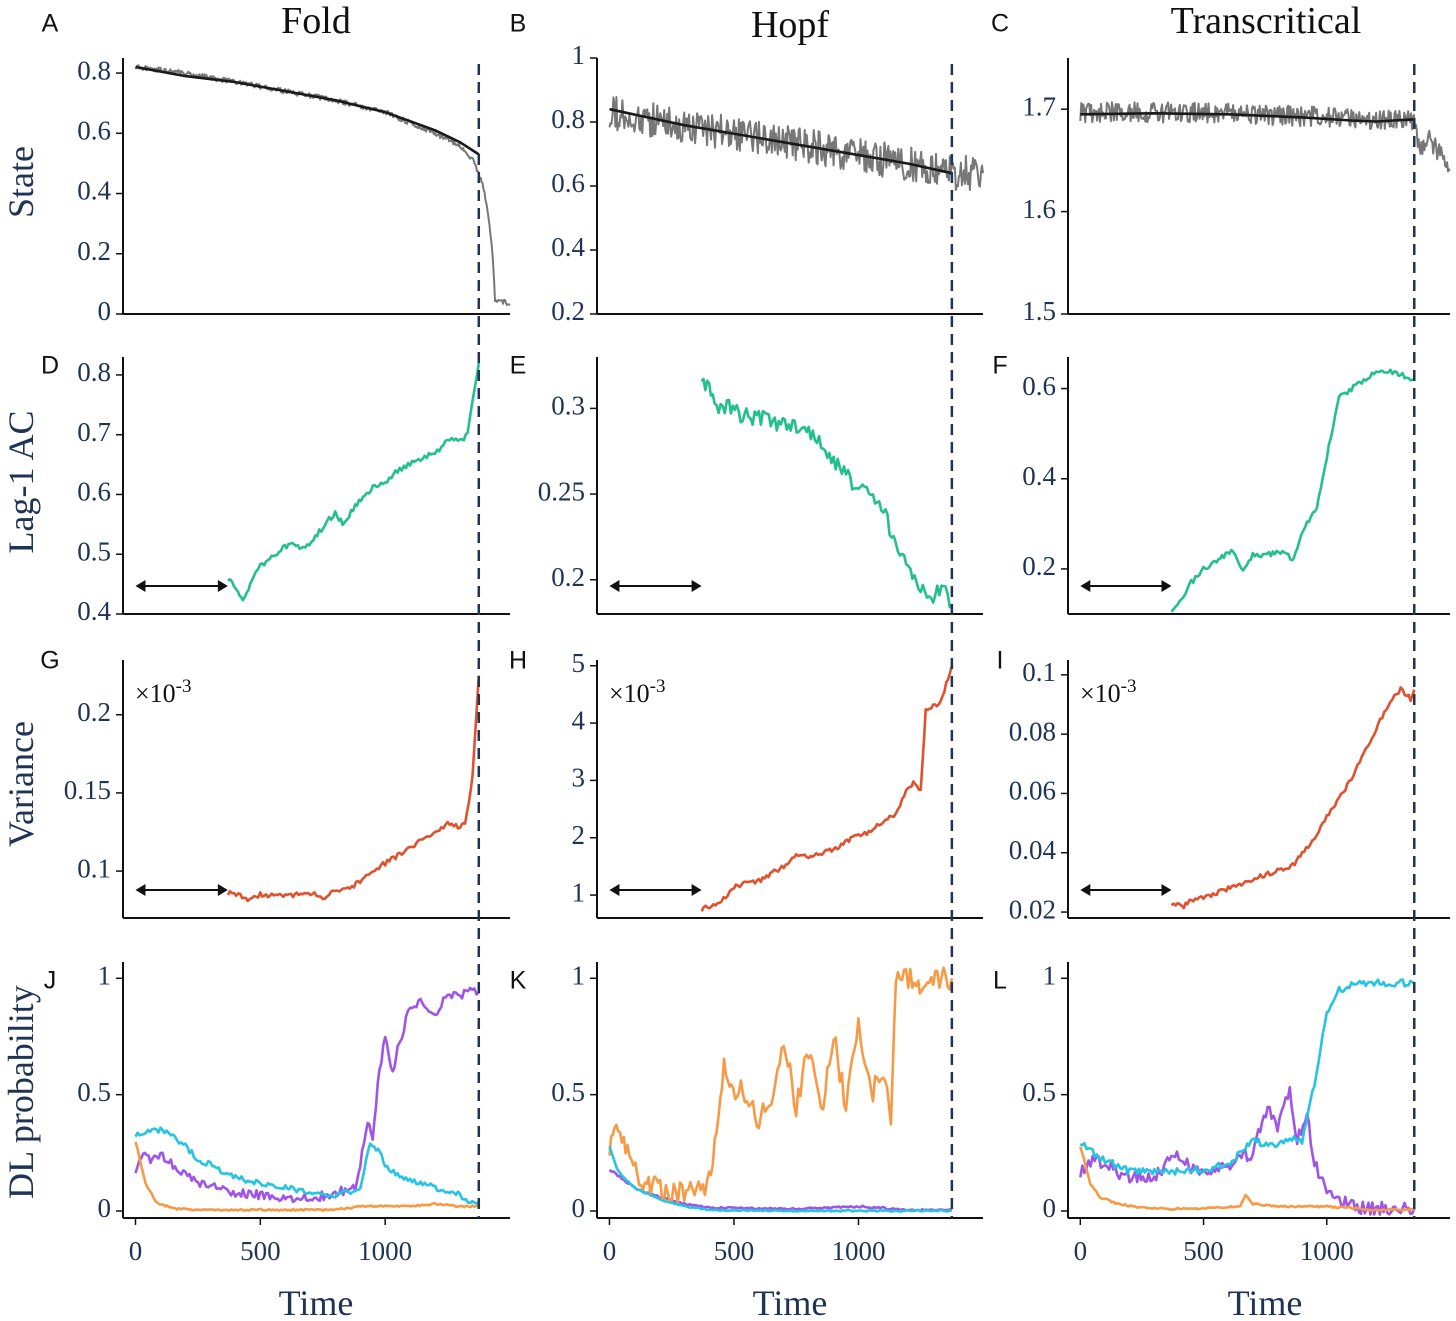 Image resolution: width=1456 pixels, height=1321 pixels. Describe the element at coordinates (49, 661) in the screenshot. I see `panel-letter-G: G` at that location.